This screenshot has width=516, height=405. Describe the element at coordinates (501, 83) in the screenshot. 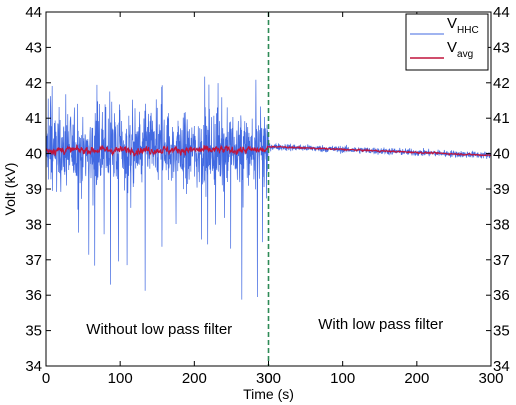

I see `y-tick-label-right: 42` at that location.